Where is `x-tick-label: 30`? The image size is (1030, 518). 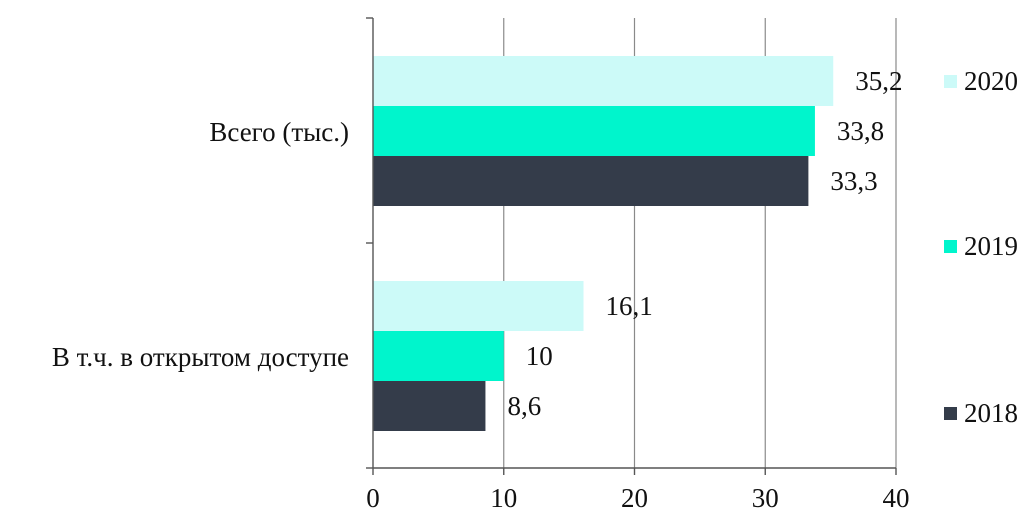 x-tick-label: 30 is located at coordinates (765, 498).